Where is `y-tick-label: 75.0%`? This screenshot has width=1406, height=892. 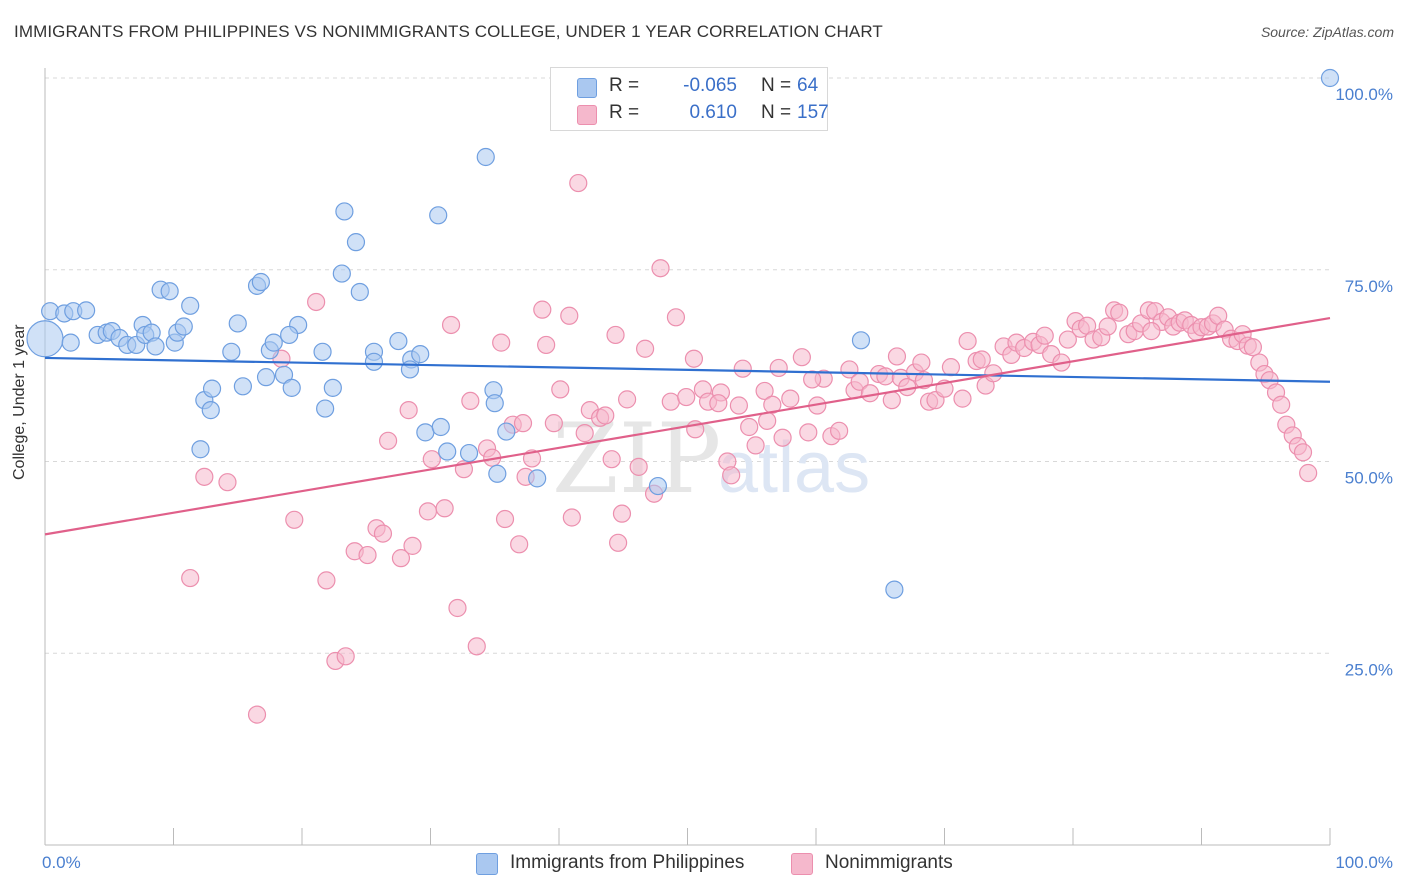
y-tick-label: 75.0% is located at coordinates (1369, 286).